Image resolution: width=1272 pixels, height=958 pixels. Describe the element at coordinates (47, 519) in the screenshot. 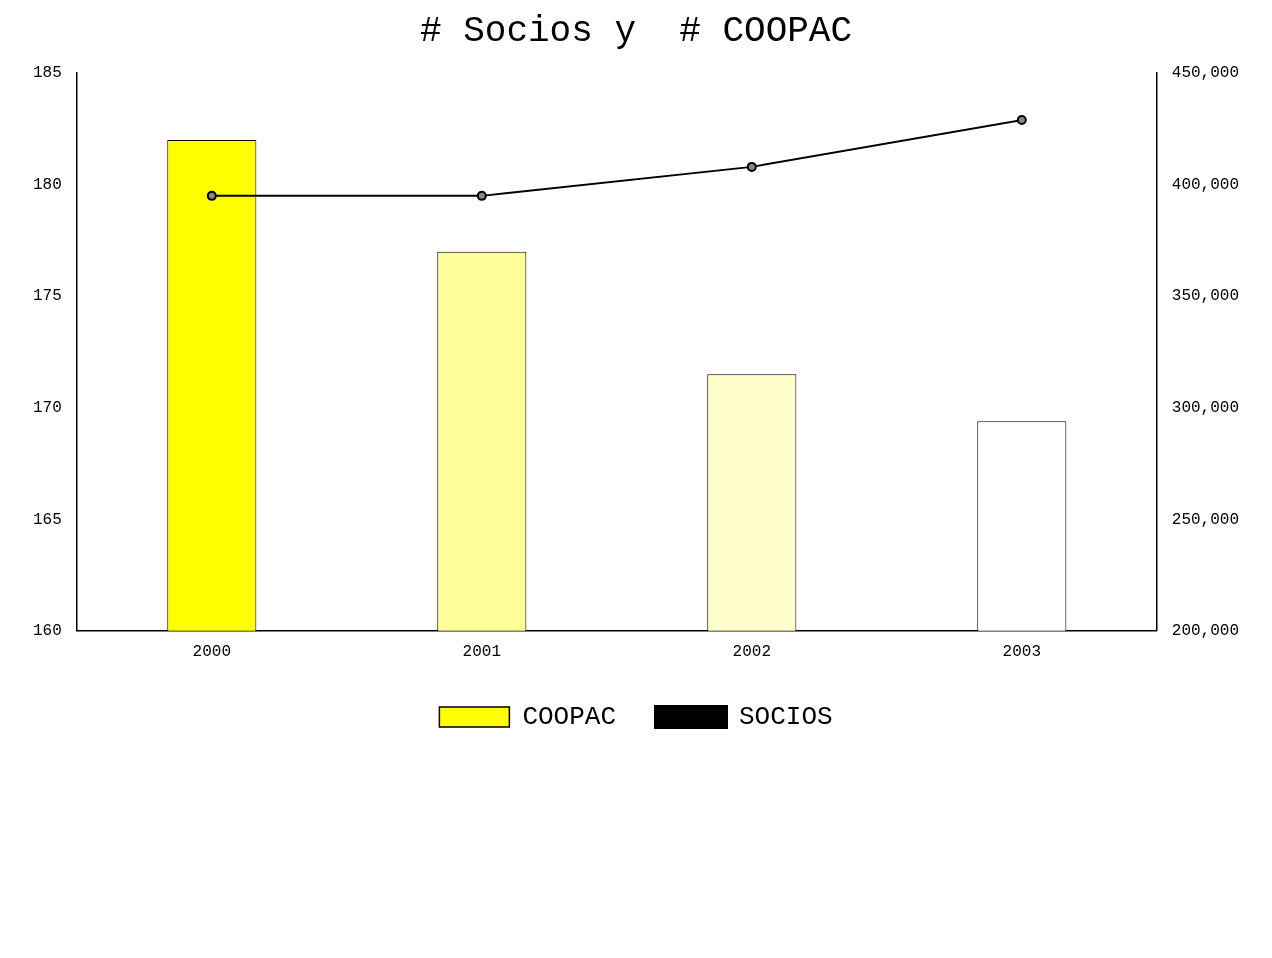

I see `y-tick-label: 165` at that location.